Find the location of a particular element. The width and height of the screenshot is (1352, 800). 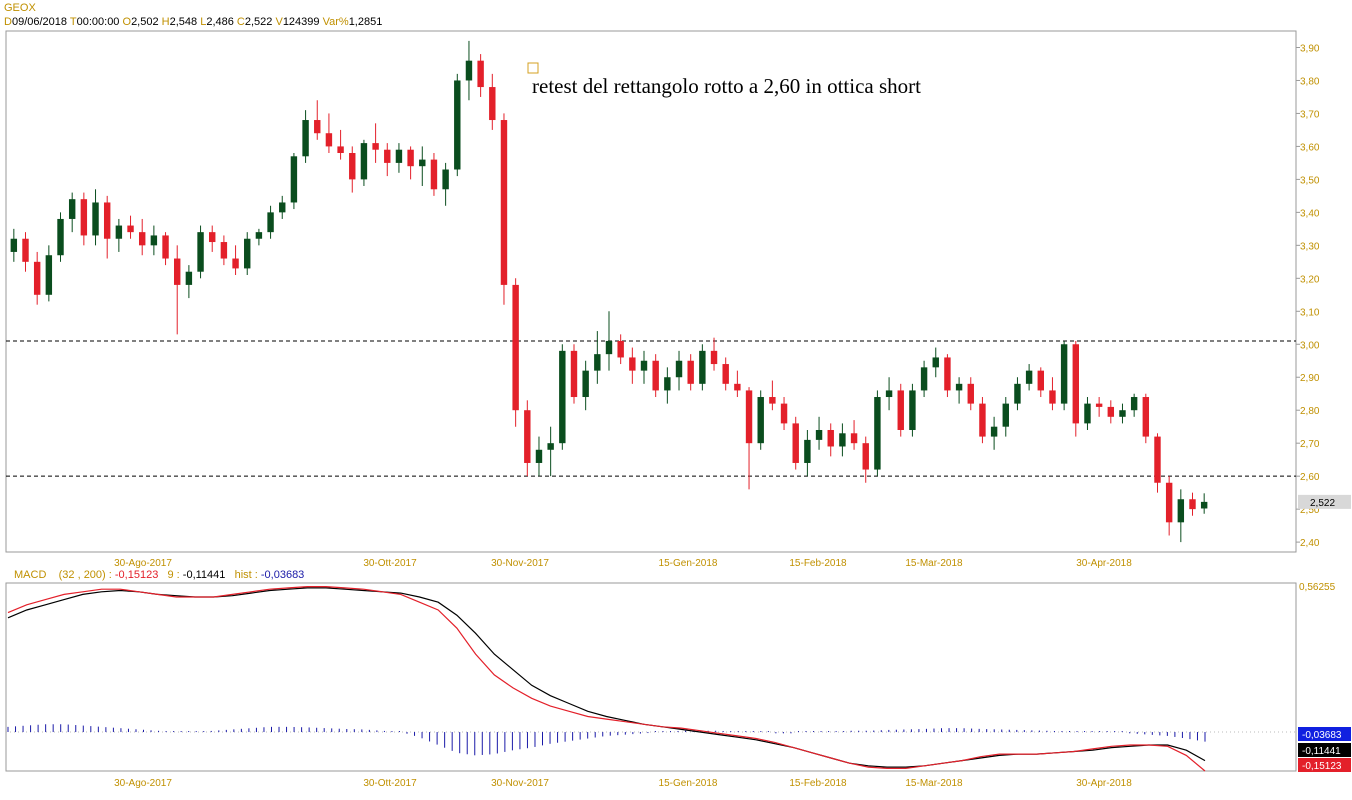

macd-date-label: 30-Ott-2017 is located at coordinates (390, 783).